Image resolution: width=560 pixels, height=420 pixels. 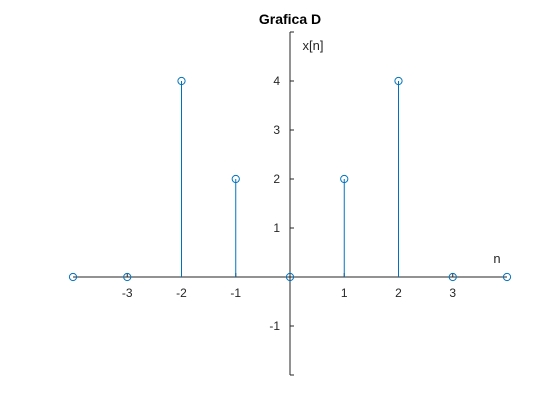 What do you see at coordinates (290, 19) in the screenshot?
I see `chart-title: Grafica D` at bounding box center [290, 19].